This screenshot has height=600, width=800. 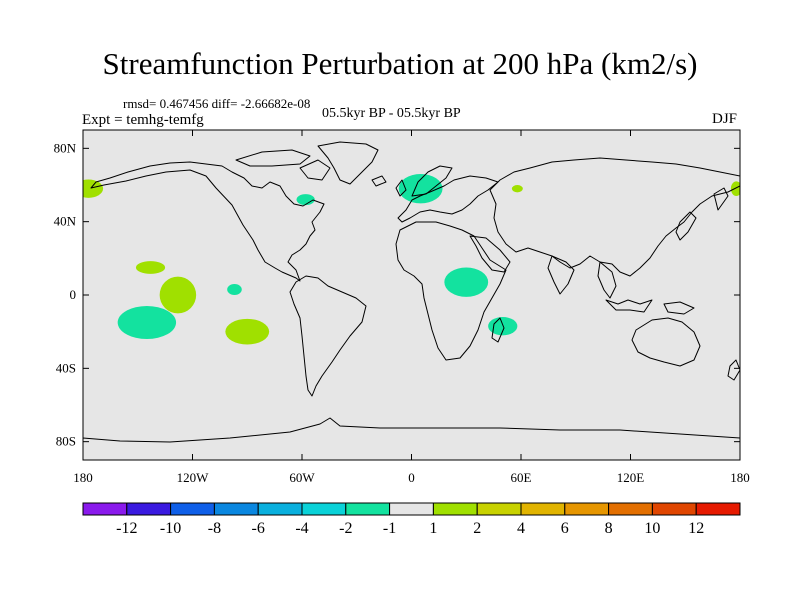 I want to click on lat-tick-label: 0, so click(x=73, y=294).